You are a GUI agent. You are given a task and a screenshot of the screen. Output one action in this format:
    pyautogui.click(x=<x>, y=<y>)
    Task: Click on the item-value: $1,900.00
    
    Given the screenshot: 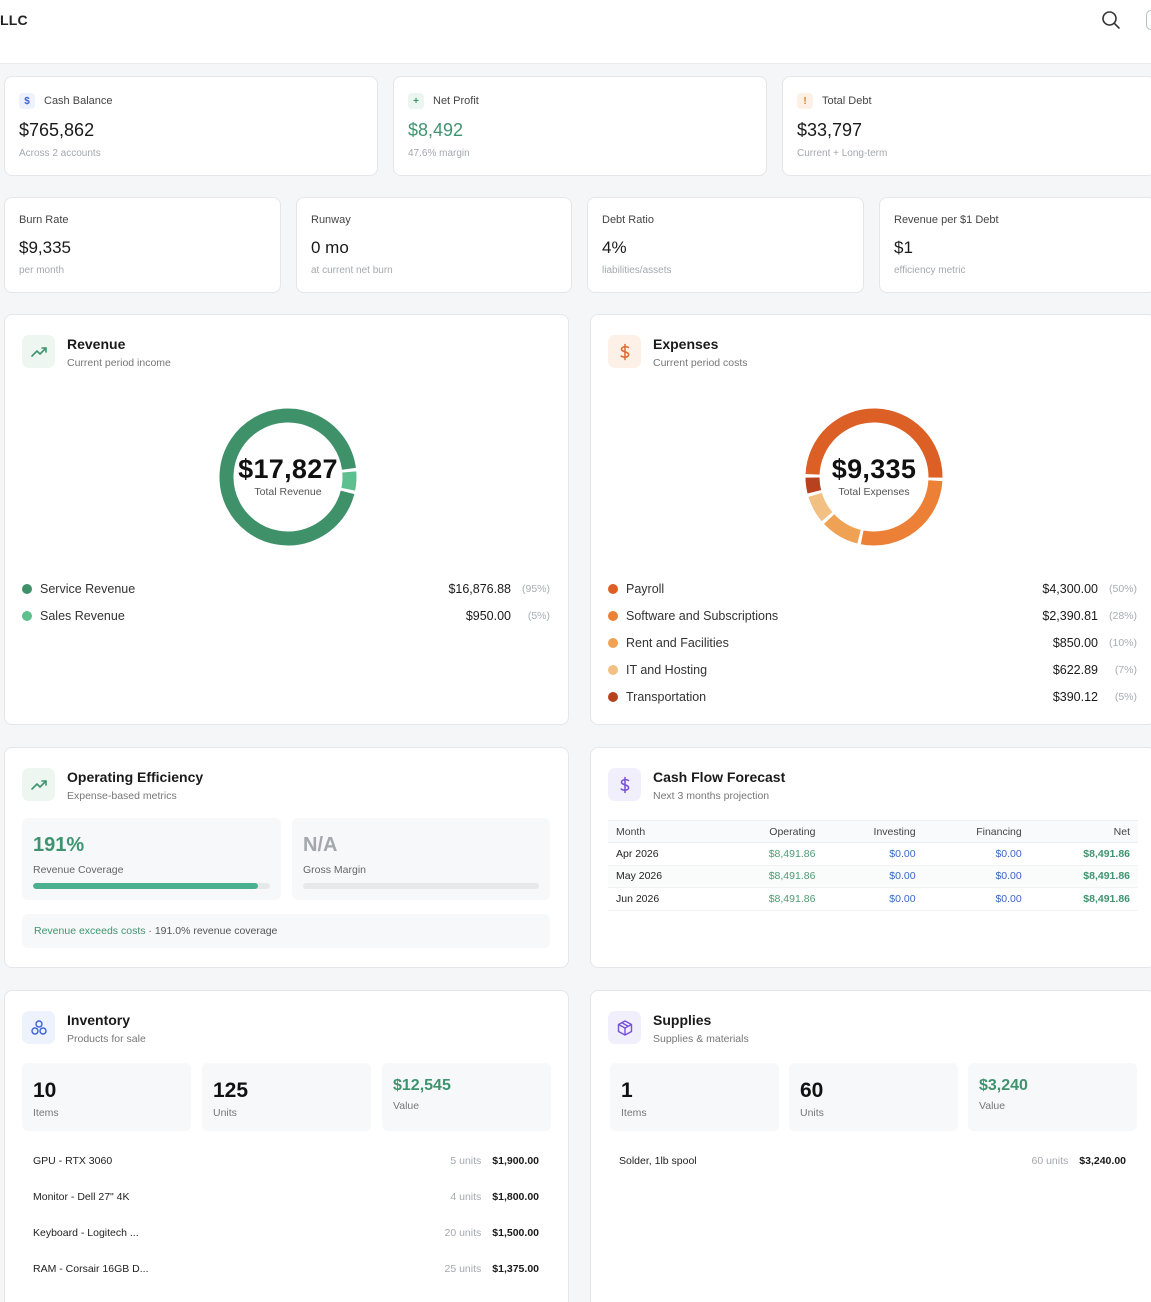 What is the action you would take?
    pyautogui.click(x=515, y=1161)
    